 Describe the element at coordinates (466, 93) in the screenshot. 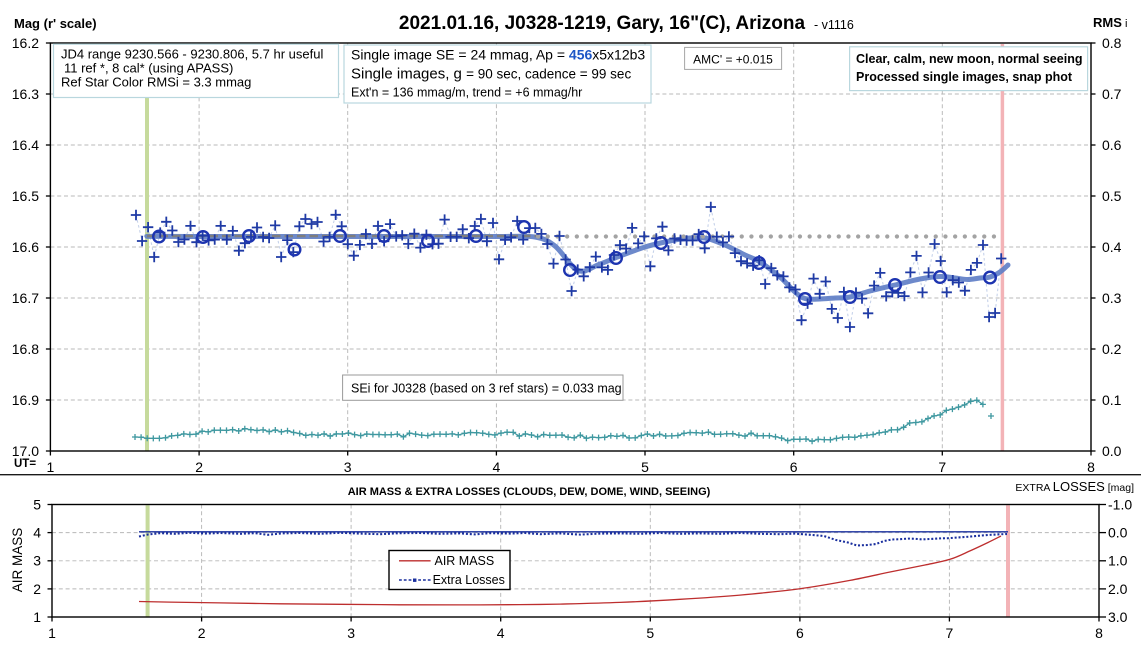

I see `svg-text:Ext'n = 136 mmag/m, trend = +6: Ext'n = 136 mmag/m, trend = +6 mmag/hr` at that location.